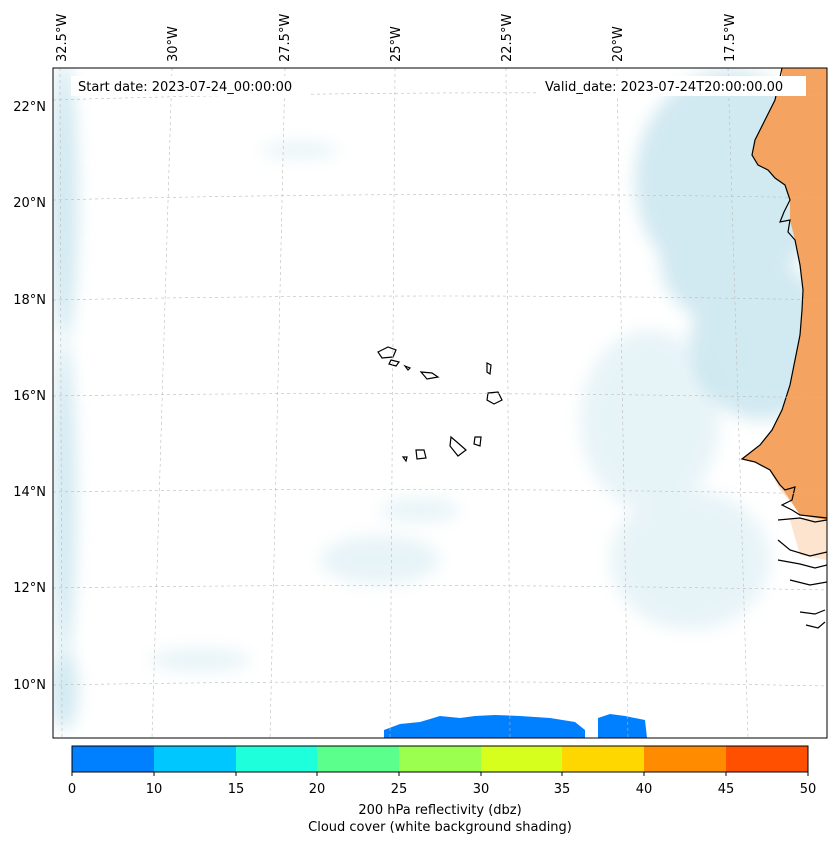  What do you see at coordinates (664, 87) in the screenshot?
I see `valid-date-label: Valid_date: 2023-07-24T20:00:00.00` at bounding box center [664, 87].